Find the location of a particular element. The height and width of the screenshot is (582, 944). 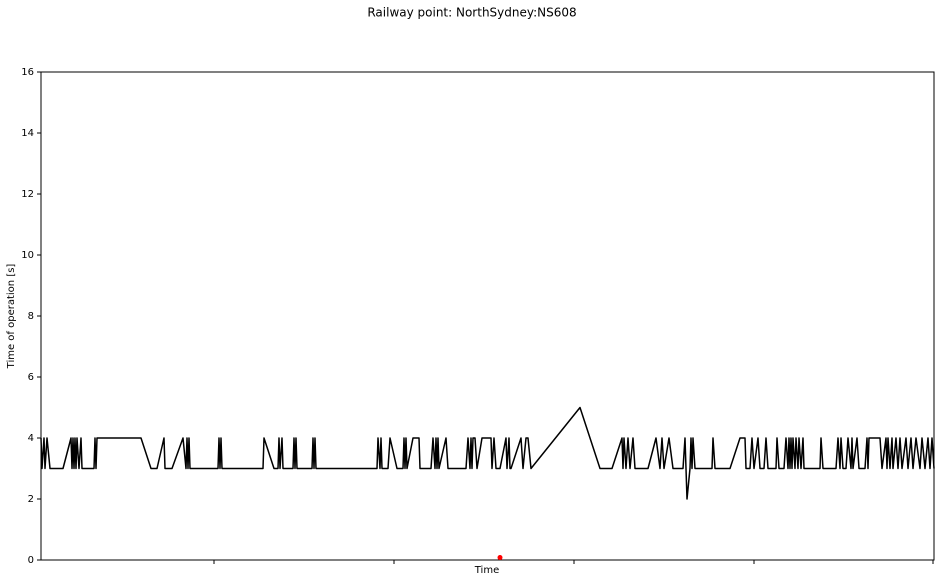

y-tick-label: 14 is located at coordinates (27, 133).